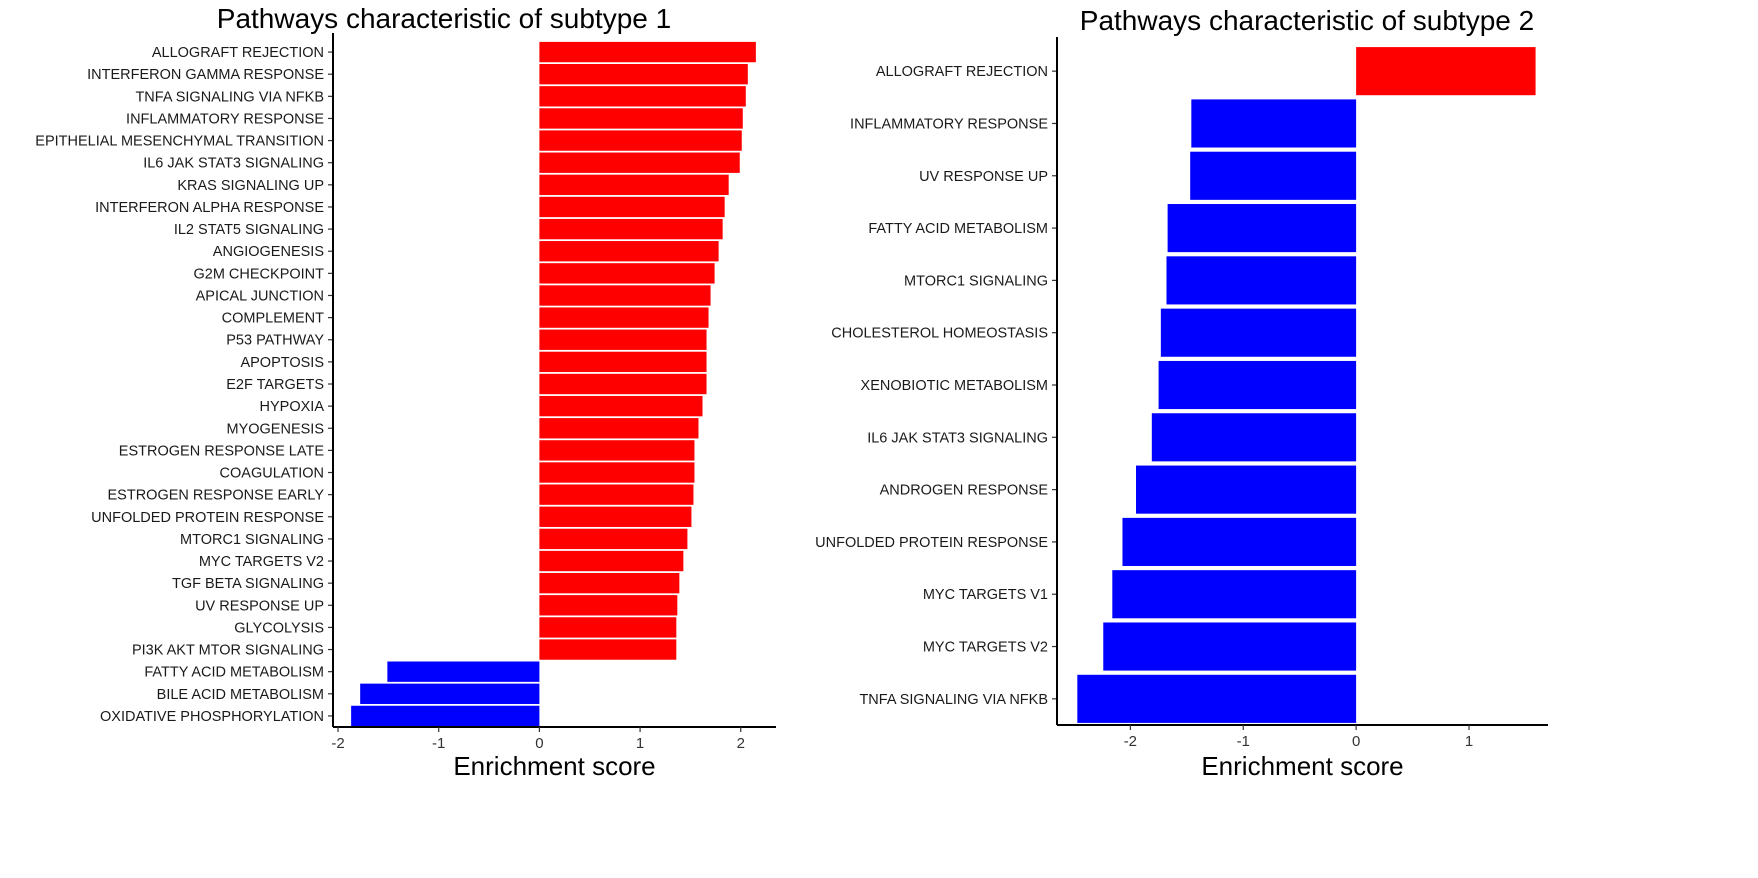 This screenshot has width=1758, height=878. I want to click on category-label: MTORC1 SIGNALING, so click(252, 540).